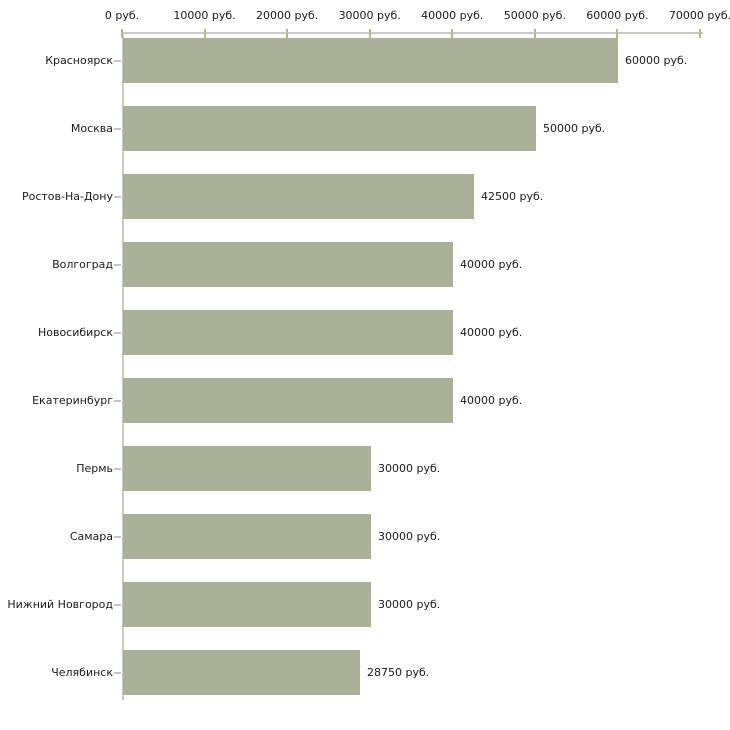 The image size is (730, 730). I want to click on category-label: Екатеринбург, so click(72, 400).